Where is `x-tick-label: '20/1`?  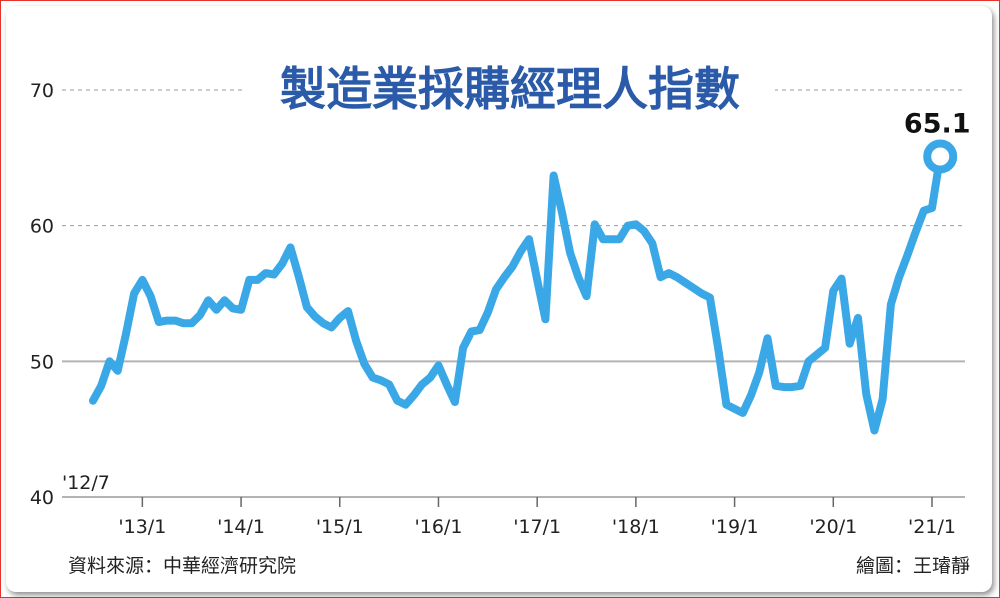
x-tick-label: '20/1 is located at coordinates (833, 527).